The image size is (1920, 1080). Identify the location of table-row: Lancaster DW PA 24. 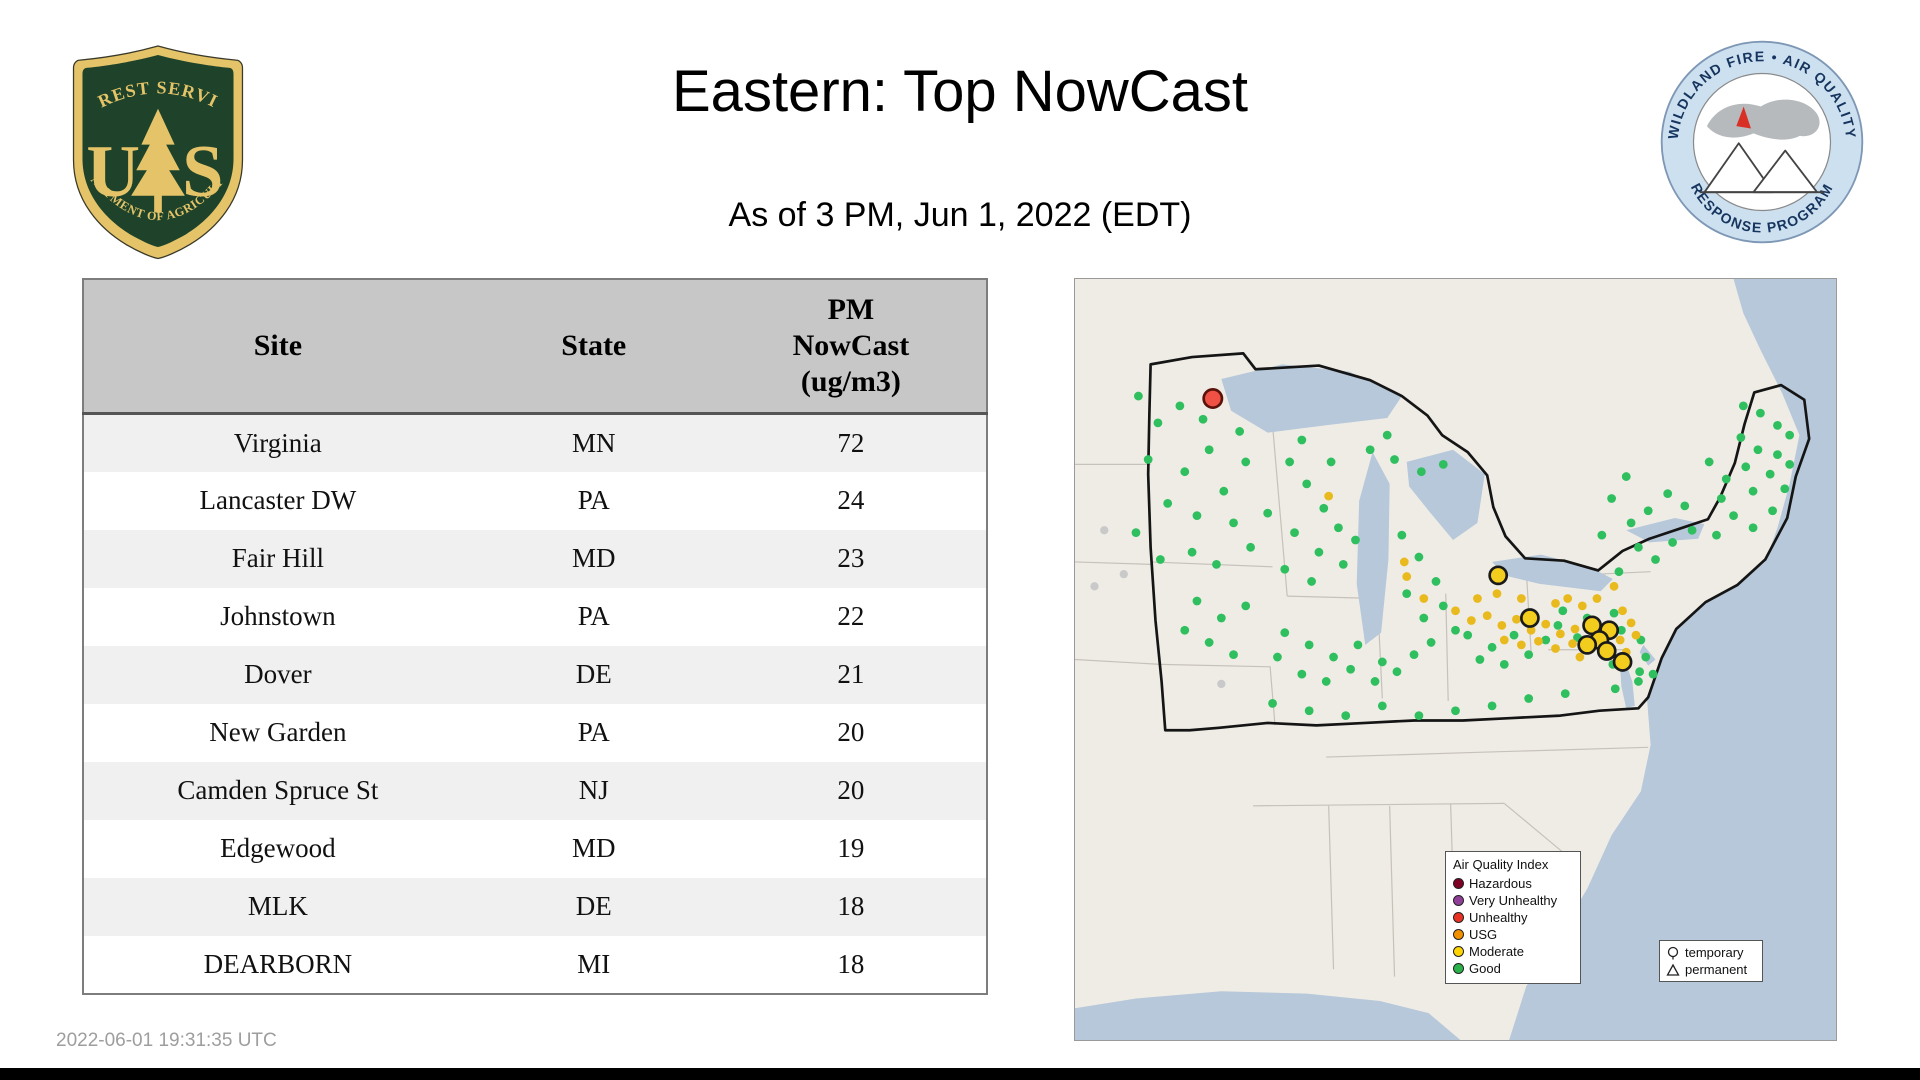
(535, 500).